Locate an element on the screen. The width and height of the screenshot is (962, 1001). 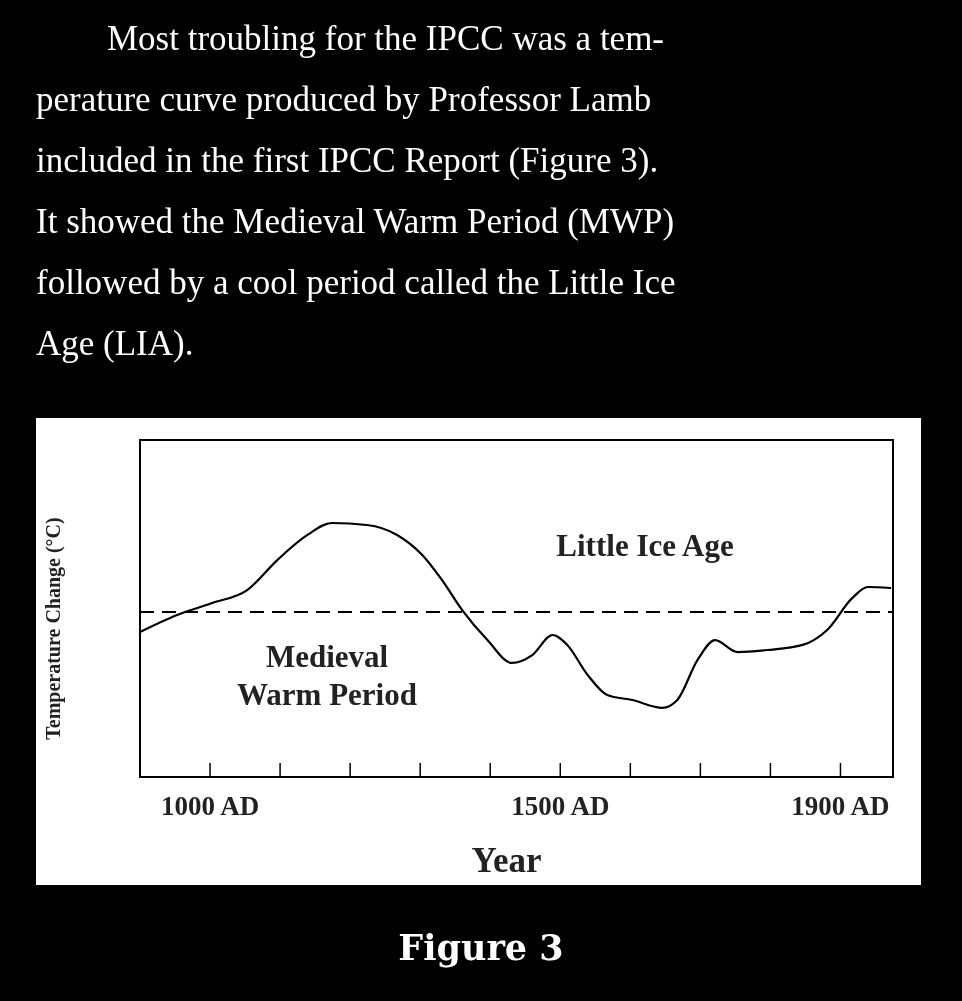
x-tick-label: 1000 AD is located at coordinates (210, 806).